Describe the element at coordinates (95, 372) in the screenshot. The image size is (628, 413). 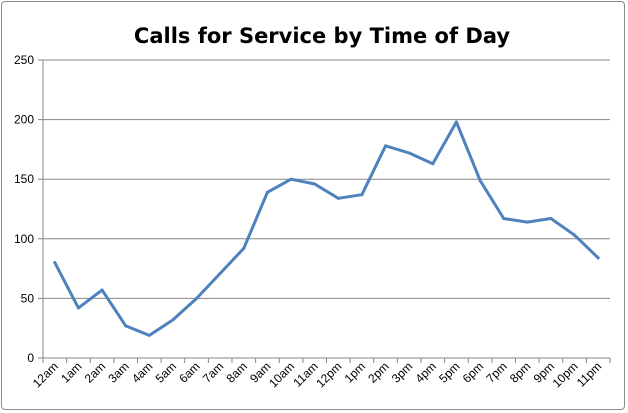
I see `x-tick-label: 2am` at that location.